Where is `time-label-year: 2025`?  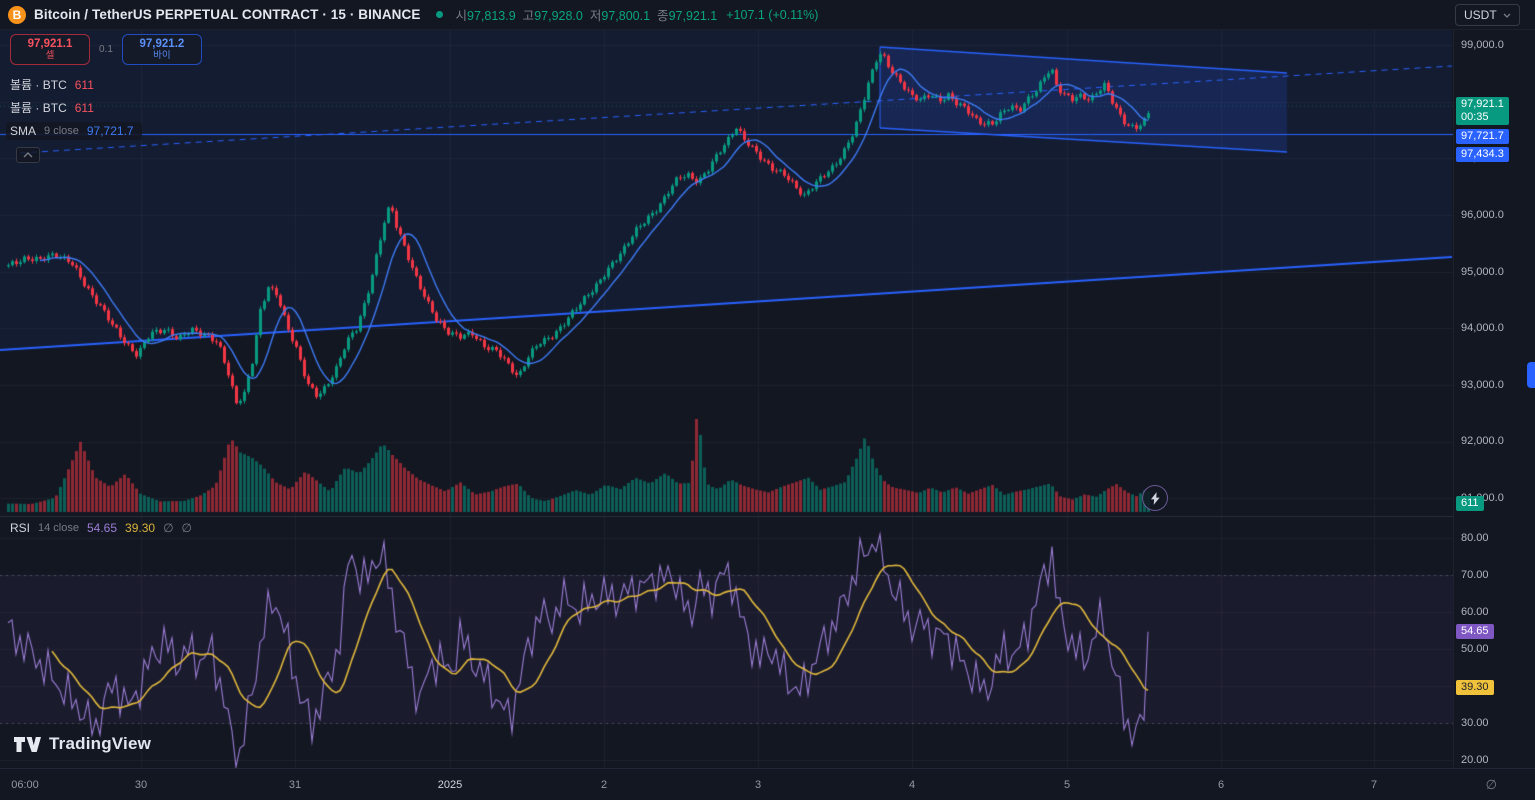 time-label-year: 2025 is located at coordinates (450, 784).